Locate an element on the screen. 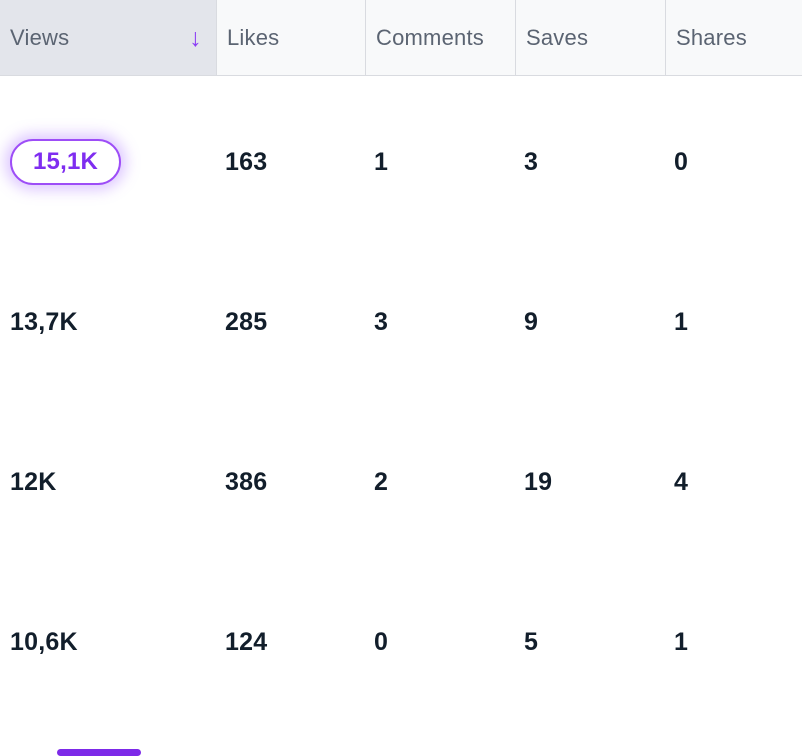 This screenshot has width=802, height=756. column-header-saves: Saves is located at coordinates (590, 37).